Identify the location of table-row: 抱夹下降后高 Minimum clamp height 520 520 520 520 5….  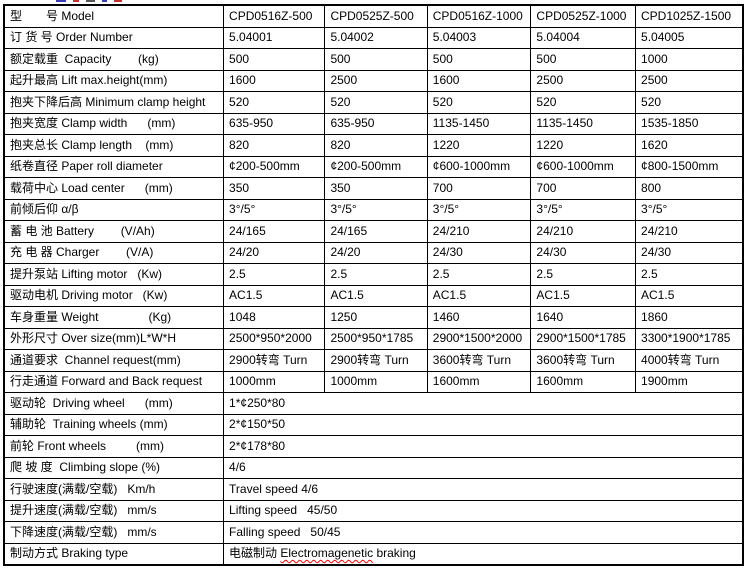
(373, 102).